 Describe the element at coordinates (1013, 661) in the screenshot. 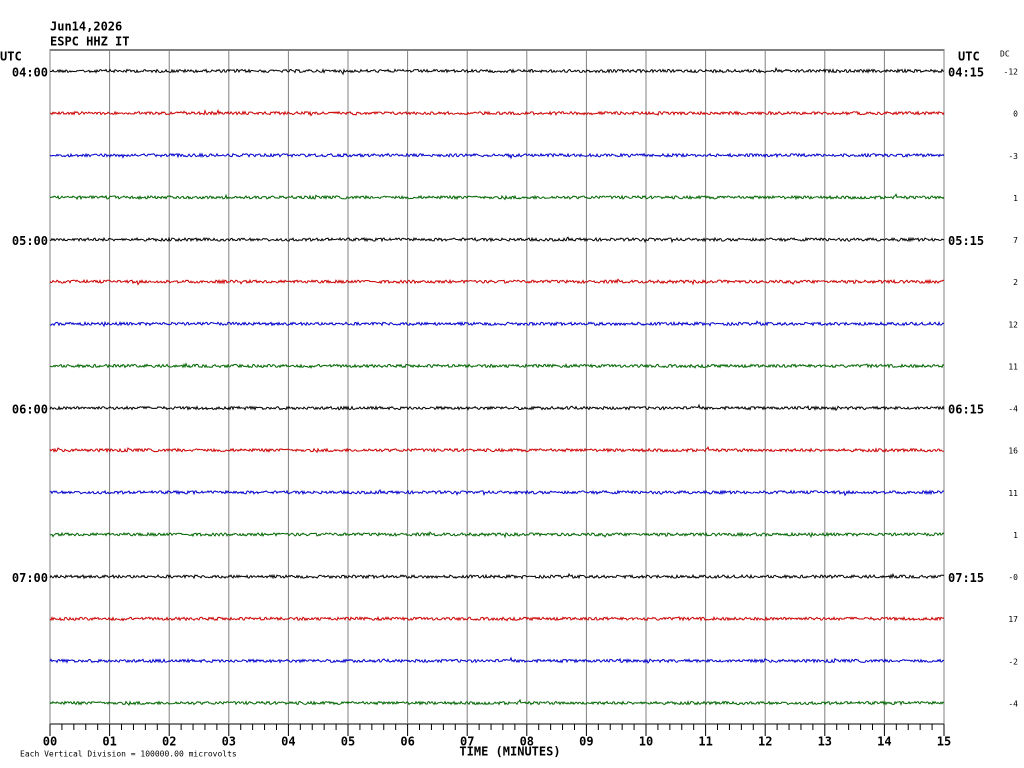

I see `dc-label: -2` at that location.